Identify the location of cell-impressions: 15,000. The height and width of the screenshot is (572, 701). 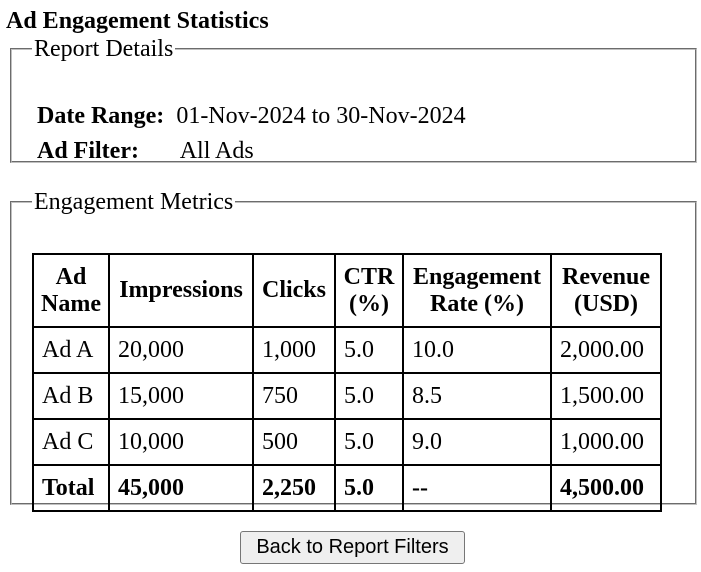
(181, 396).